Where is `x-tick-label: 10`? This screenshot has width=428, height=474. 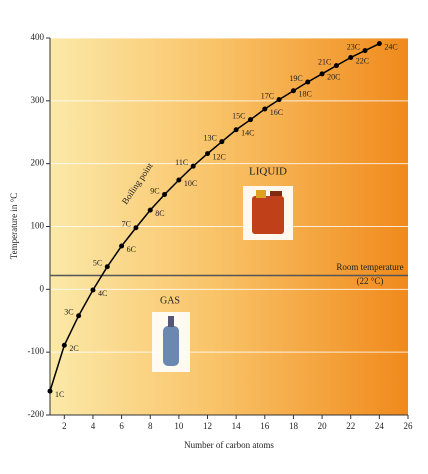
x-tick-label: 10 is located at coordinates (179, 426).